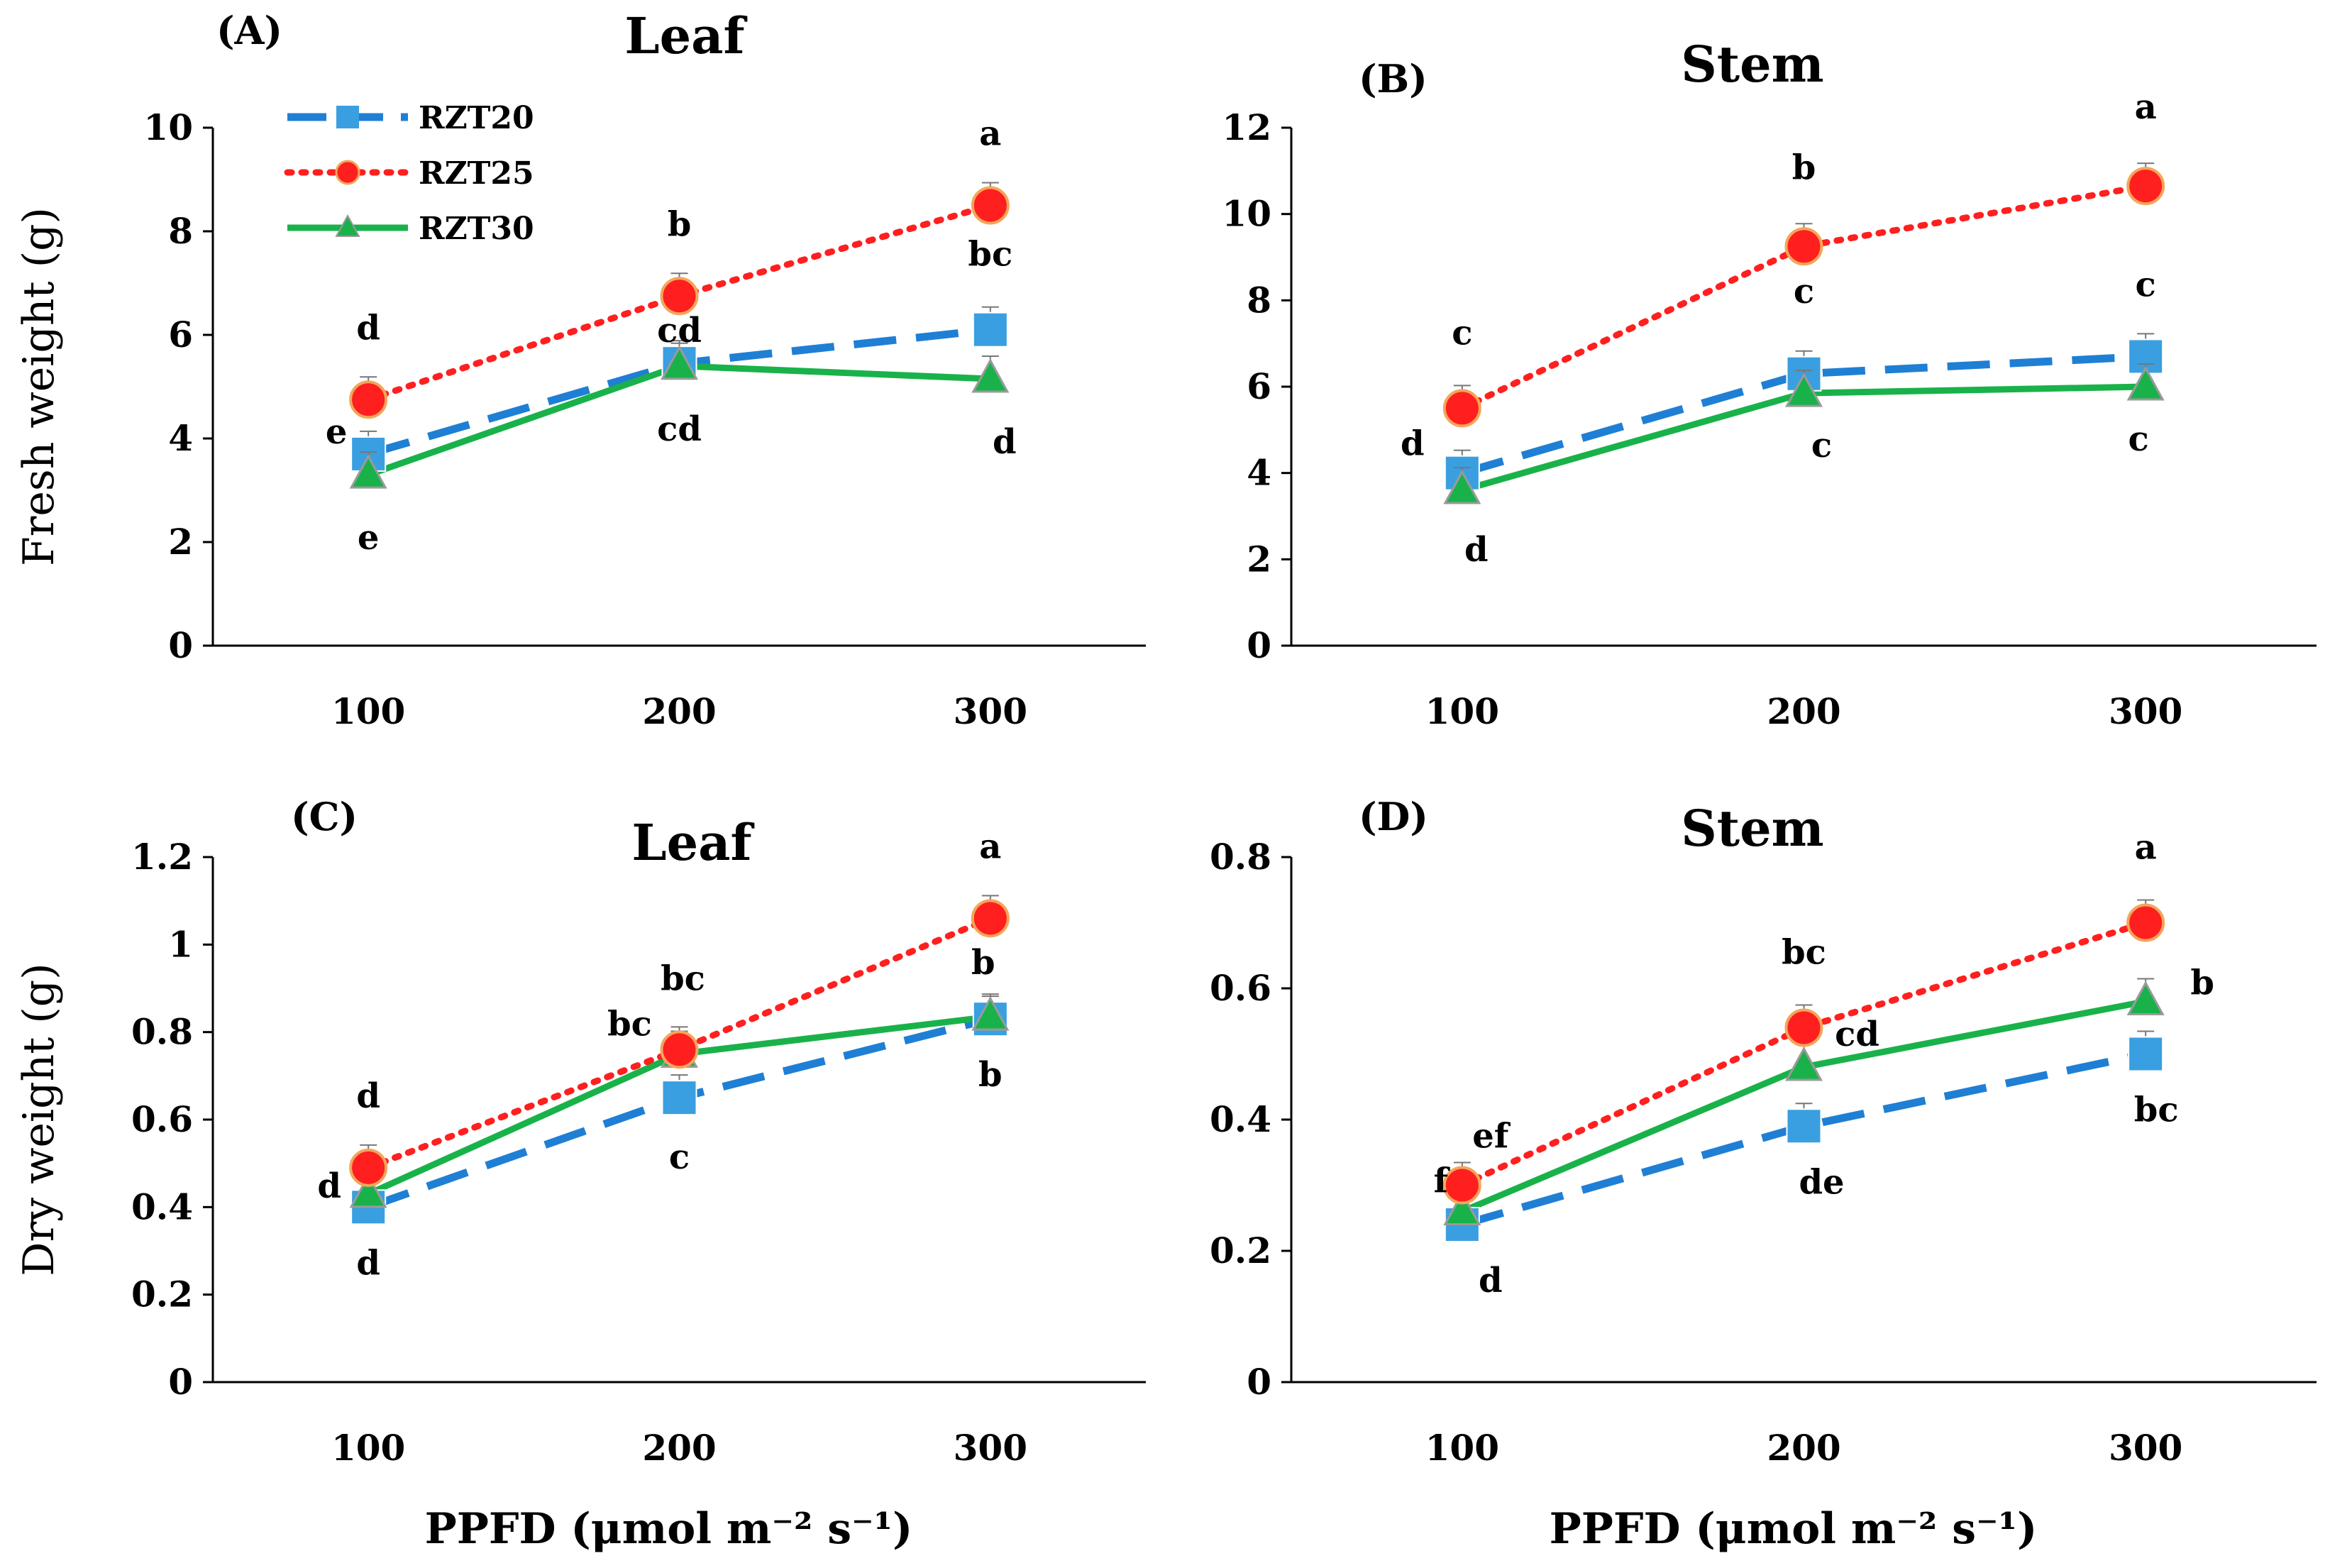 This screenshot has width=2330, height=1568. I want to click on significance-letter: cd, so click(1857, 1034).